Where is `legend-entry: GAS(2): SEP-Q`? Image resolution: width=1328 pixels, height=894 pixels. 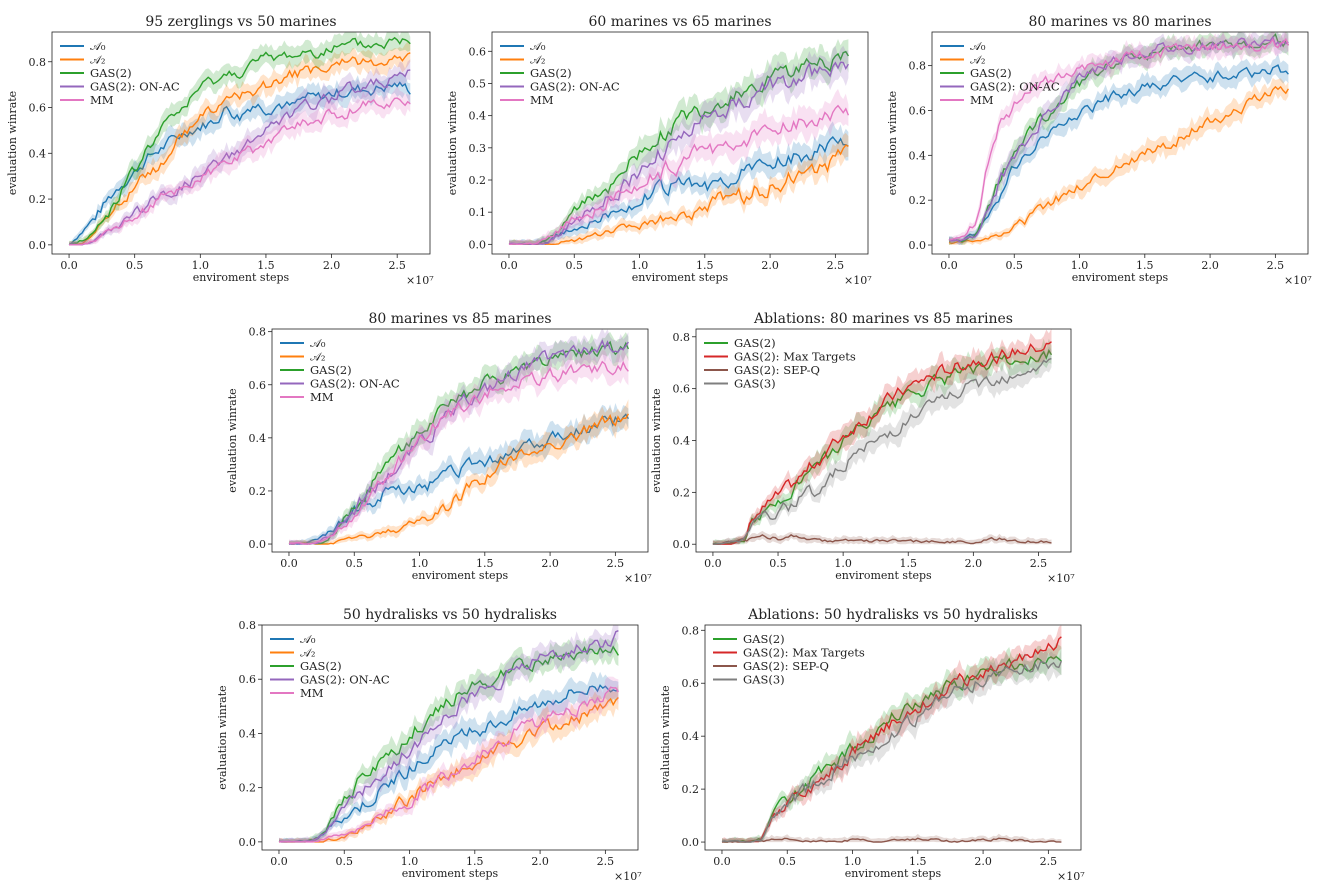 legend-entry: GAS(2): SEP-Q is located at coordinates (777, 370).